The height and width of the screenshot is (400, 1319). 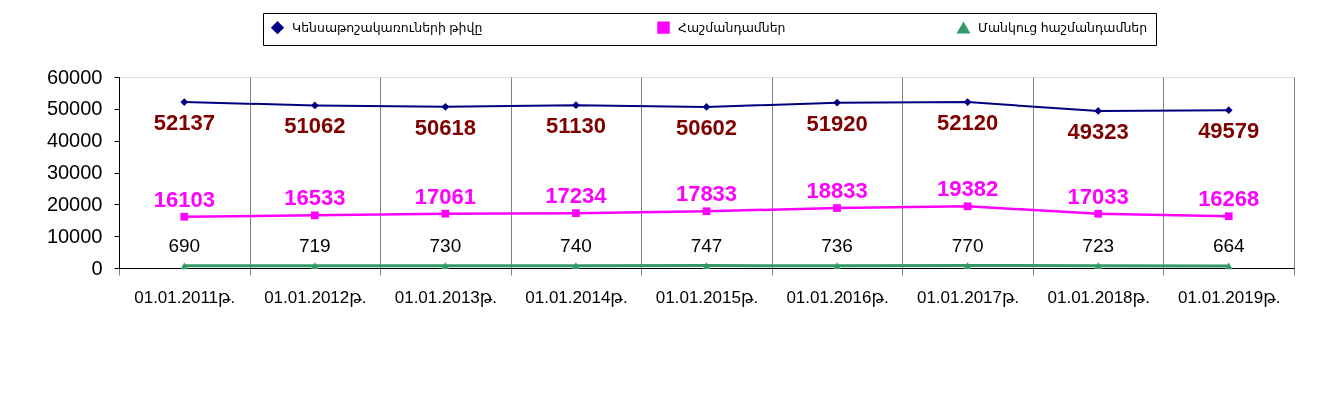 I want to click on data-label: 740, so click(x=576, y=245).